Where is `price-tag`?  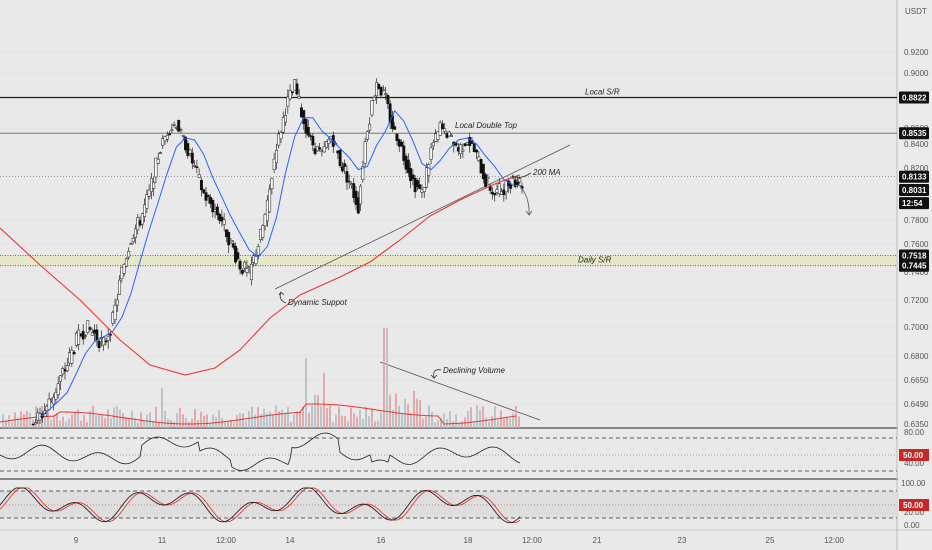
price-tag is located at coordinates (914, 189).